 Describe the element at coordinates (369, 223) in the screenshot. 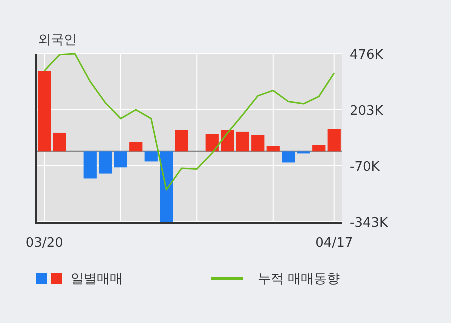

I see `y-tick-label: -343K` at that location.